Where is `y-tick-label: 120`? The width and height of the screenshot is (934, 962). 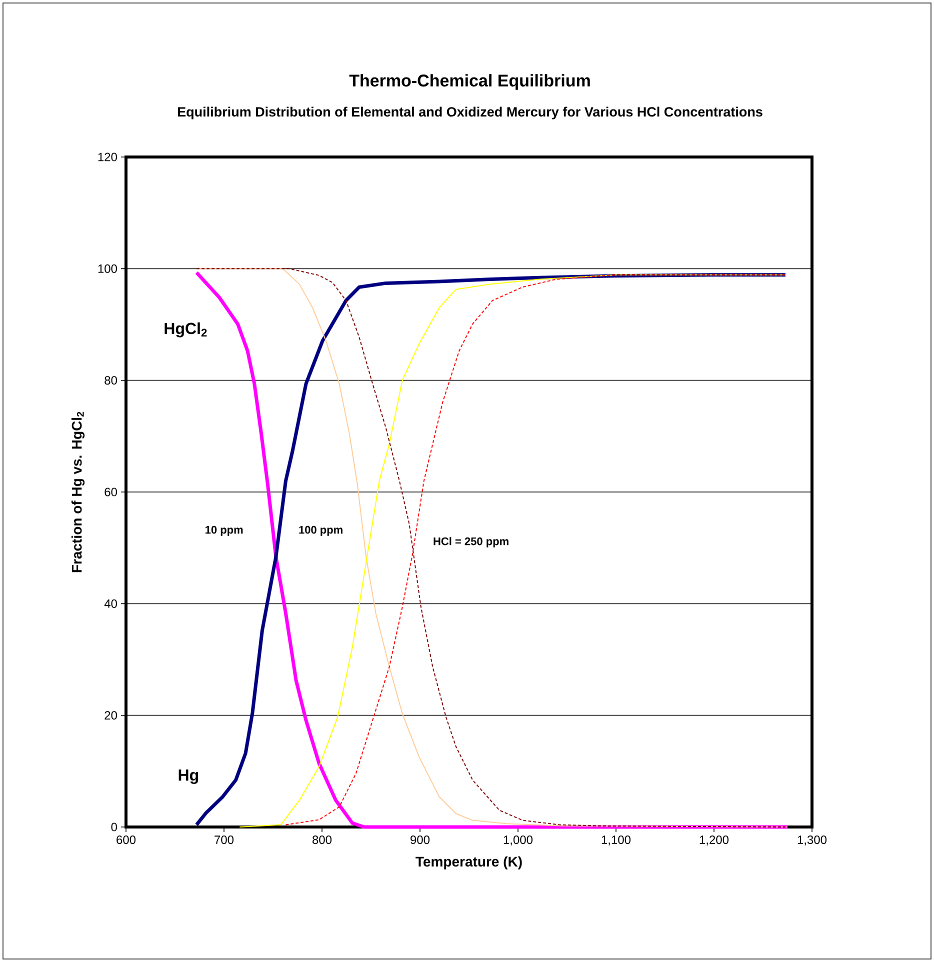
y-tick-label: 120 is located at coordinates (107, 157).